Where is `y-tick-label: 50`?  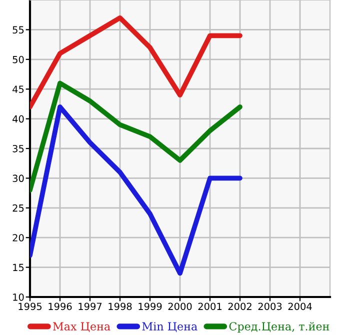 y-tick-label: 50 is located at coordinates (18, 60).